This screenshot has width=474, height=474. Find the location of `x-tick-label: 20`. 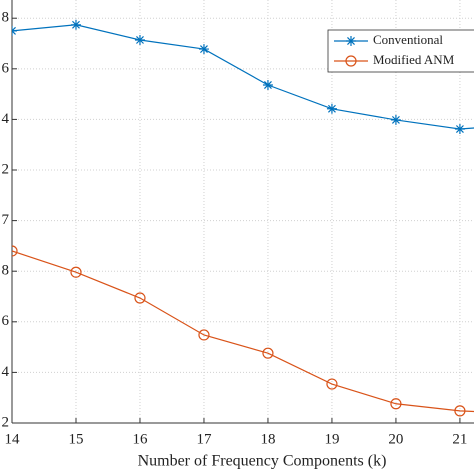

x-tick-label: 20 is located at coordinates (395, 439).